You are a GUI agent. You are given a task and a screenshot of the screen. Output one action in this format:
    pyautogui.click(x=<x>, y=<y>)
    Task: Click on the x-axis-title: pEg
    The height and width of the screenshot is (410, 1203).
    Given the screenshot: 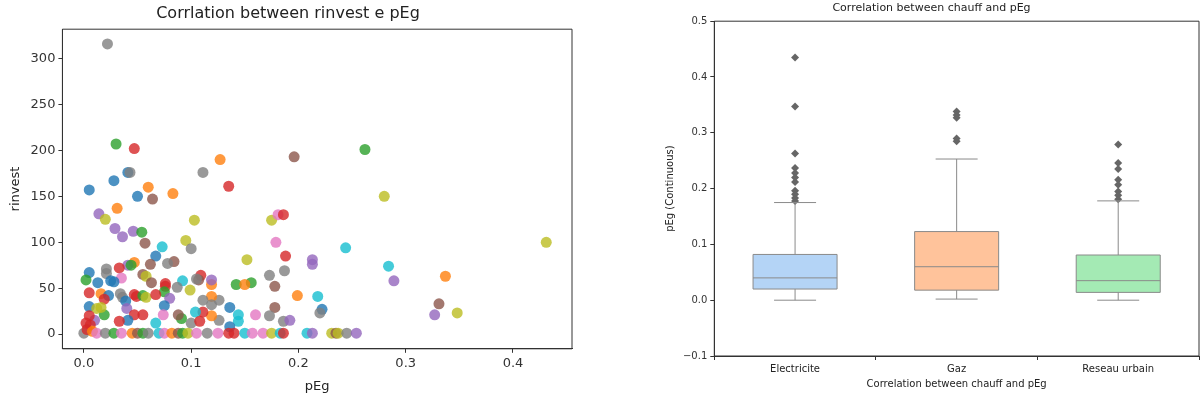 What is the action you would take?
    pyautogui.click(x=317, y=385)
    